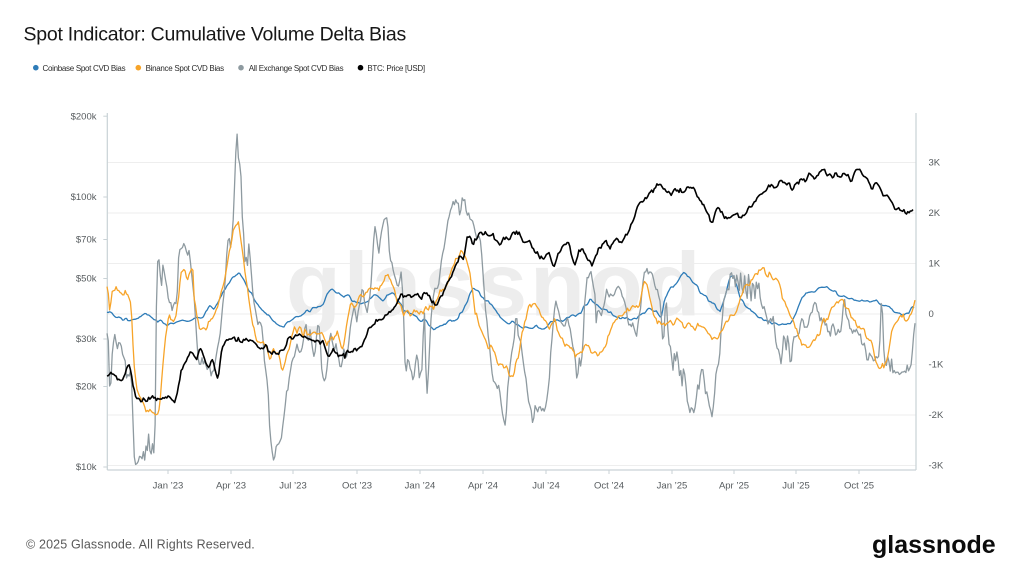  Describe the element at coordinates (936, 415) in the screenshot. I see `svg-text: -2K` at that location.